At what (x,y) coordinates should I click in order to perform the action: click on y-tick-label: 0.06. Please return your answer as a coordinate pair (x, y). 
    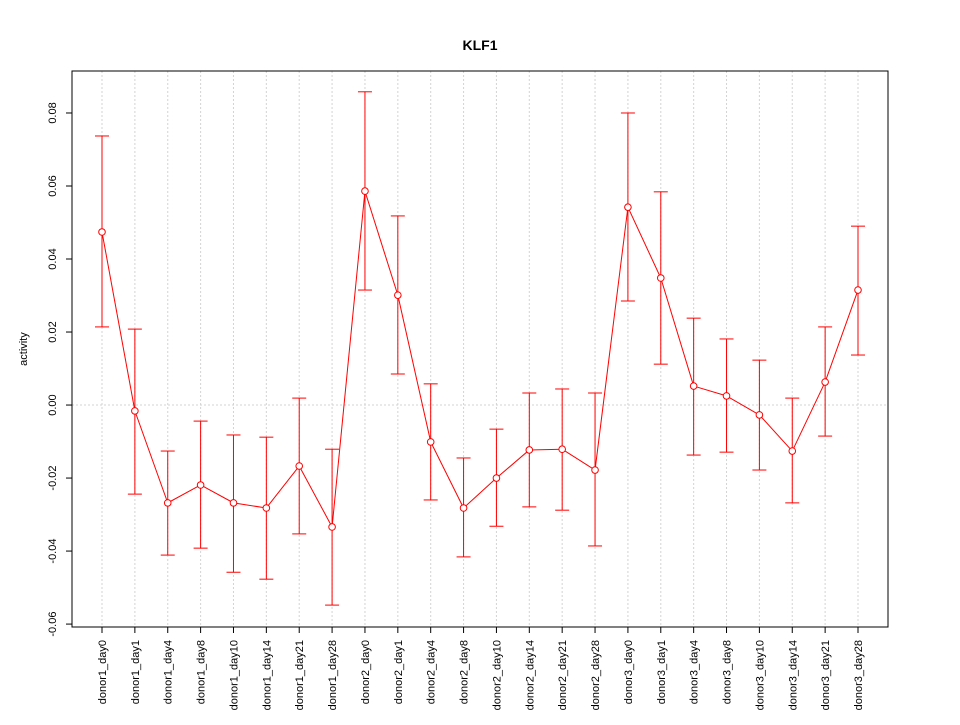
    Looking at the image, I should click on (53, 185).